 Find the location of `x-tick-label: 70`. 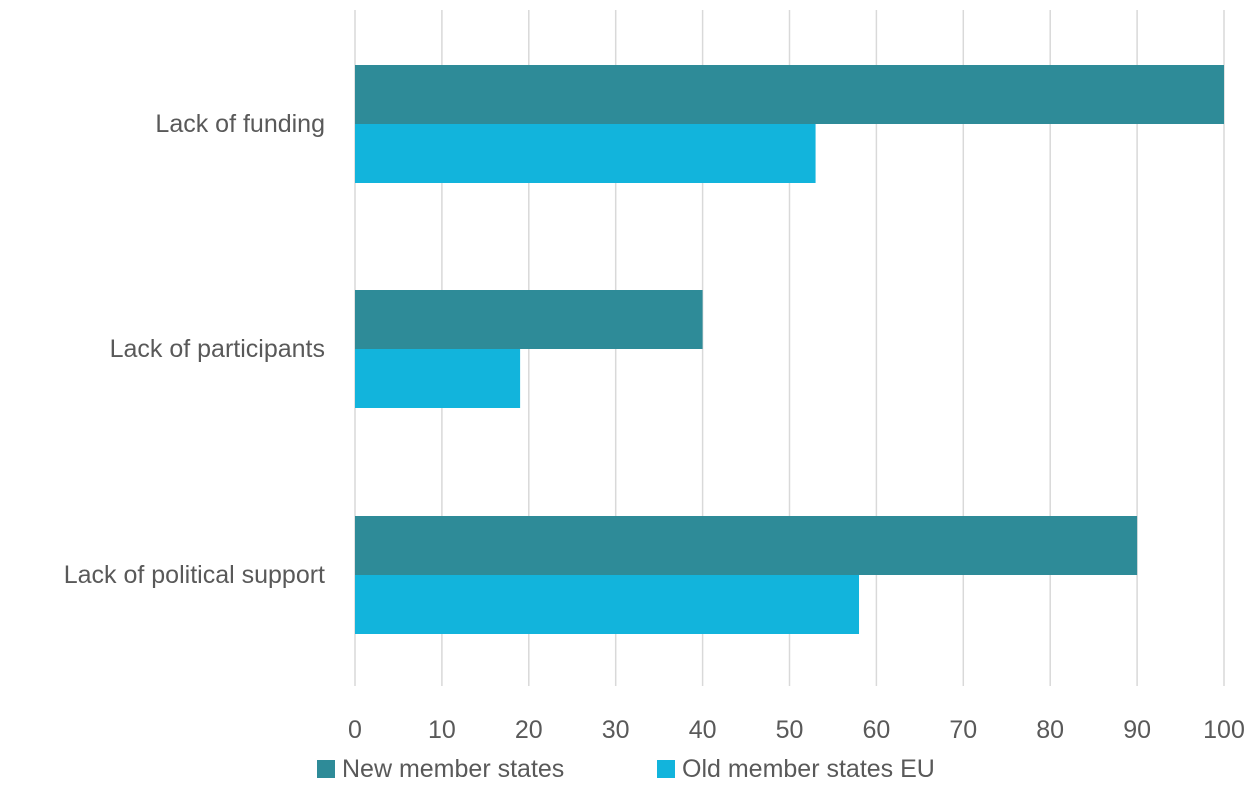

x-tick-label: 70 is located at coordinates (963, 730).